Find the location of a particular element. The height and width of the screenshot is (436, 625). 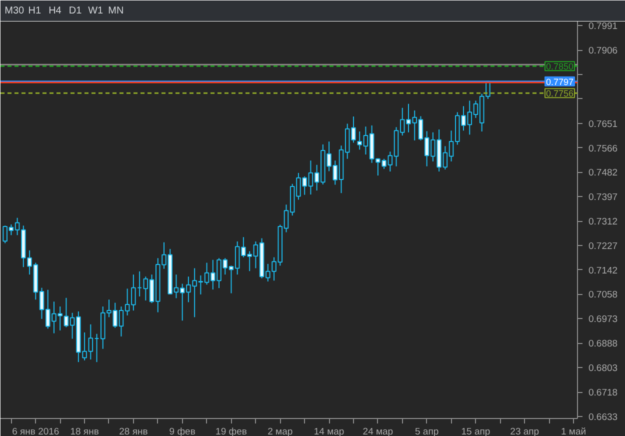

y-tick-label: 0.7991 is located at coordinates (603, 26).